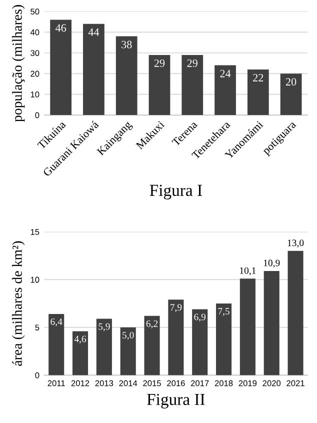 This screenshot has height=423, width=317. What do you see at coordinates (35, 232) in the screenshot?
I see `y-tick-label: 15` at bounding box center [35, 232].